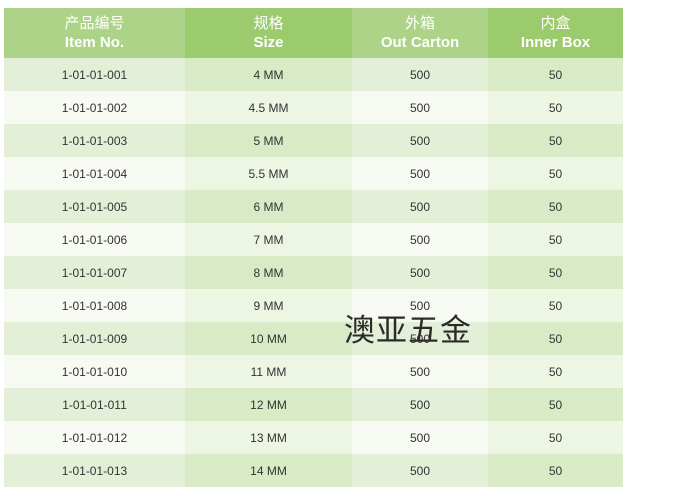  What do you see at coordinates (94, 437) in the screenshot?
I see `item-no-cell: 1-01-01-012` at bounding box center [94, 437].